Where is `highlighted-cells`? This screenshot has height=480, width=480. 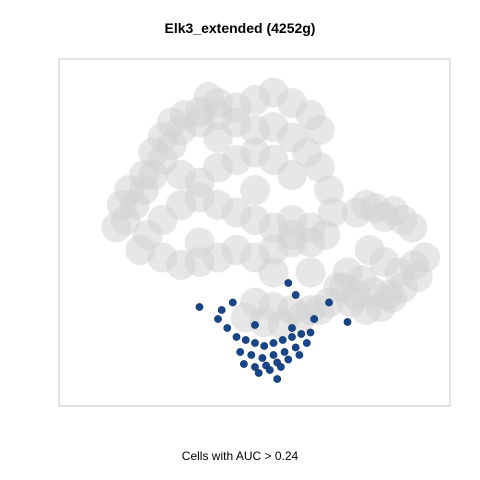 highlighted-cells is located at coordinates (273, 331).